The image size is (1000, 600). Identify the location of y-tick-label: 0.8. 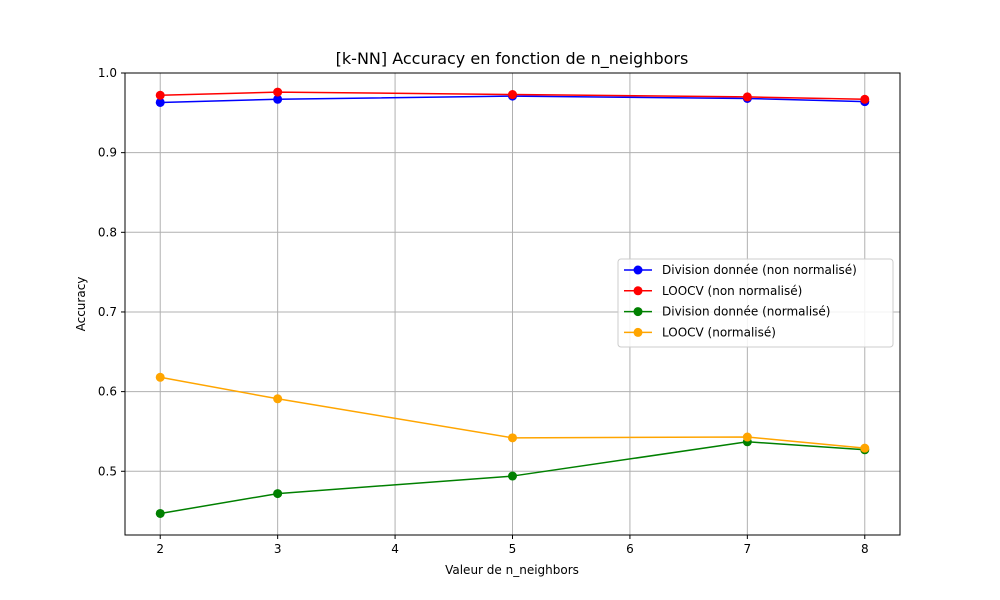
(107, 232).